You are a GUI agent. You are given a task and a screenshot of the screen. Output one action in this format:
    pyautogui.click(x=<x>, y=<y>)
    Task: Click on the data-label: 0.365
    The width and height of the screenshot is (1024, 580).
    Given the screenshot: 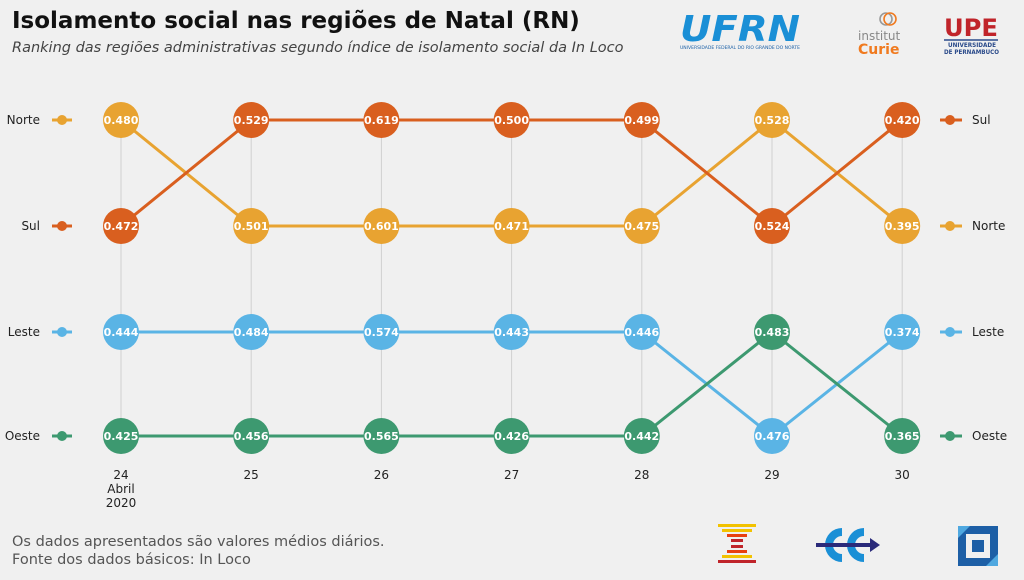 What is the action you would take?
    pyautogui.click(x=902, y=436)
    